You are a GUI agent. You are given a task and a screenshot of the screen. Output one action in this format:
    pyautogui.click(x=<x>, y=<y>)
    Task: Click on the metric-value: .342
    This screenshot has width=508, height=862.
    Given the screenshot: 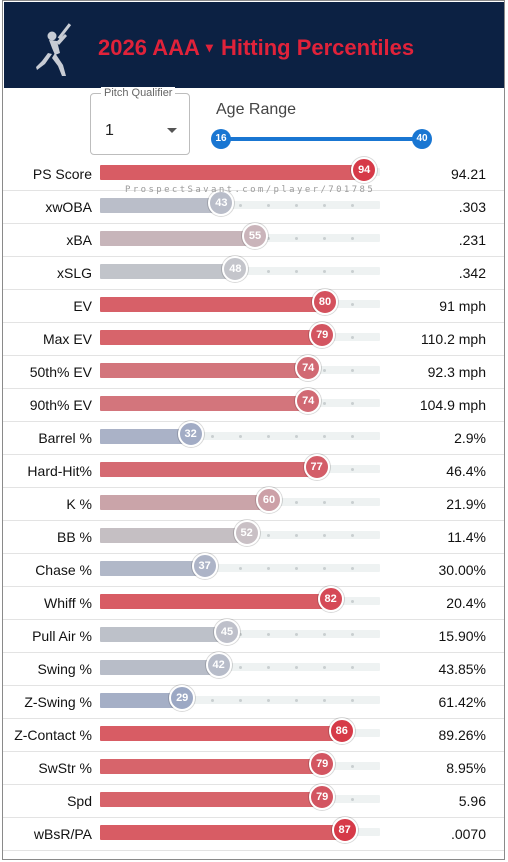 What is the action you would take?
    pyautogui.click(x=472, y=273)
    